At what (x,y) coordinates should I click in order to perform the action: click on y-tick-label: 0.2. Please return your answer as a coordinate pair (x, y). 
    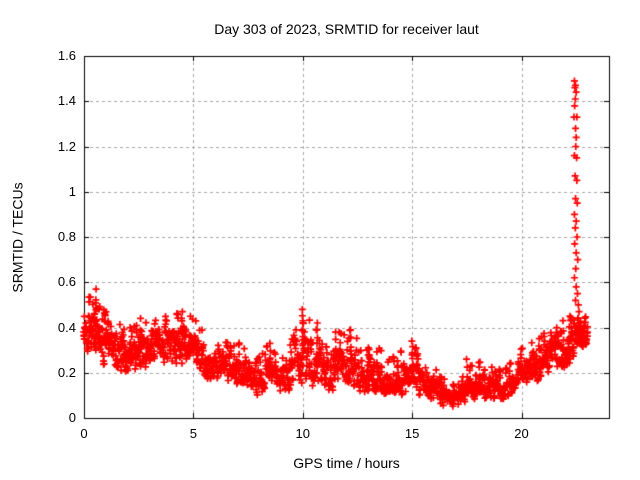
    Looking at the image, I should click on (66, 372).